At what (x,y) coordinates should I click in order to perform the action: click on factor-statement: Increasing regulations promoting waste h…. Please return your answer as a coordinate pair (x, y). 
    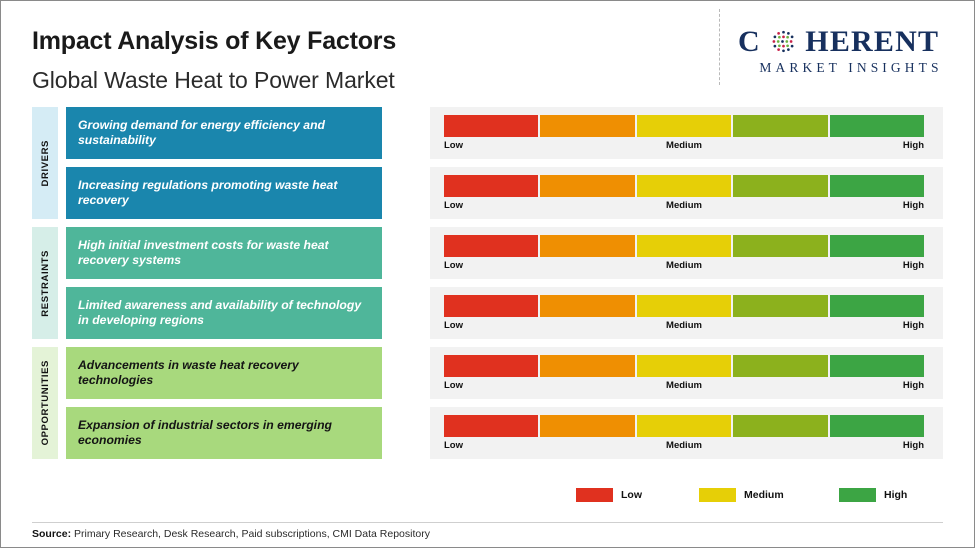
    Looking at the image, I should click on (224, 193).